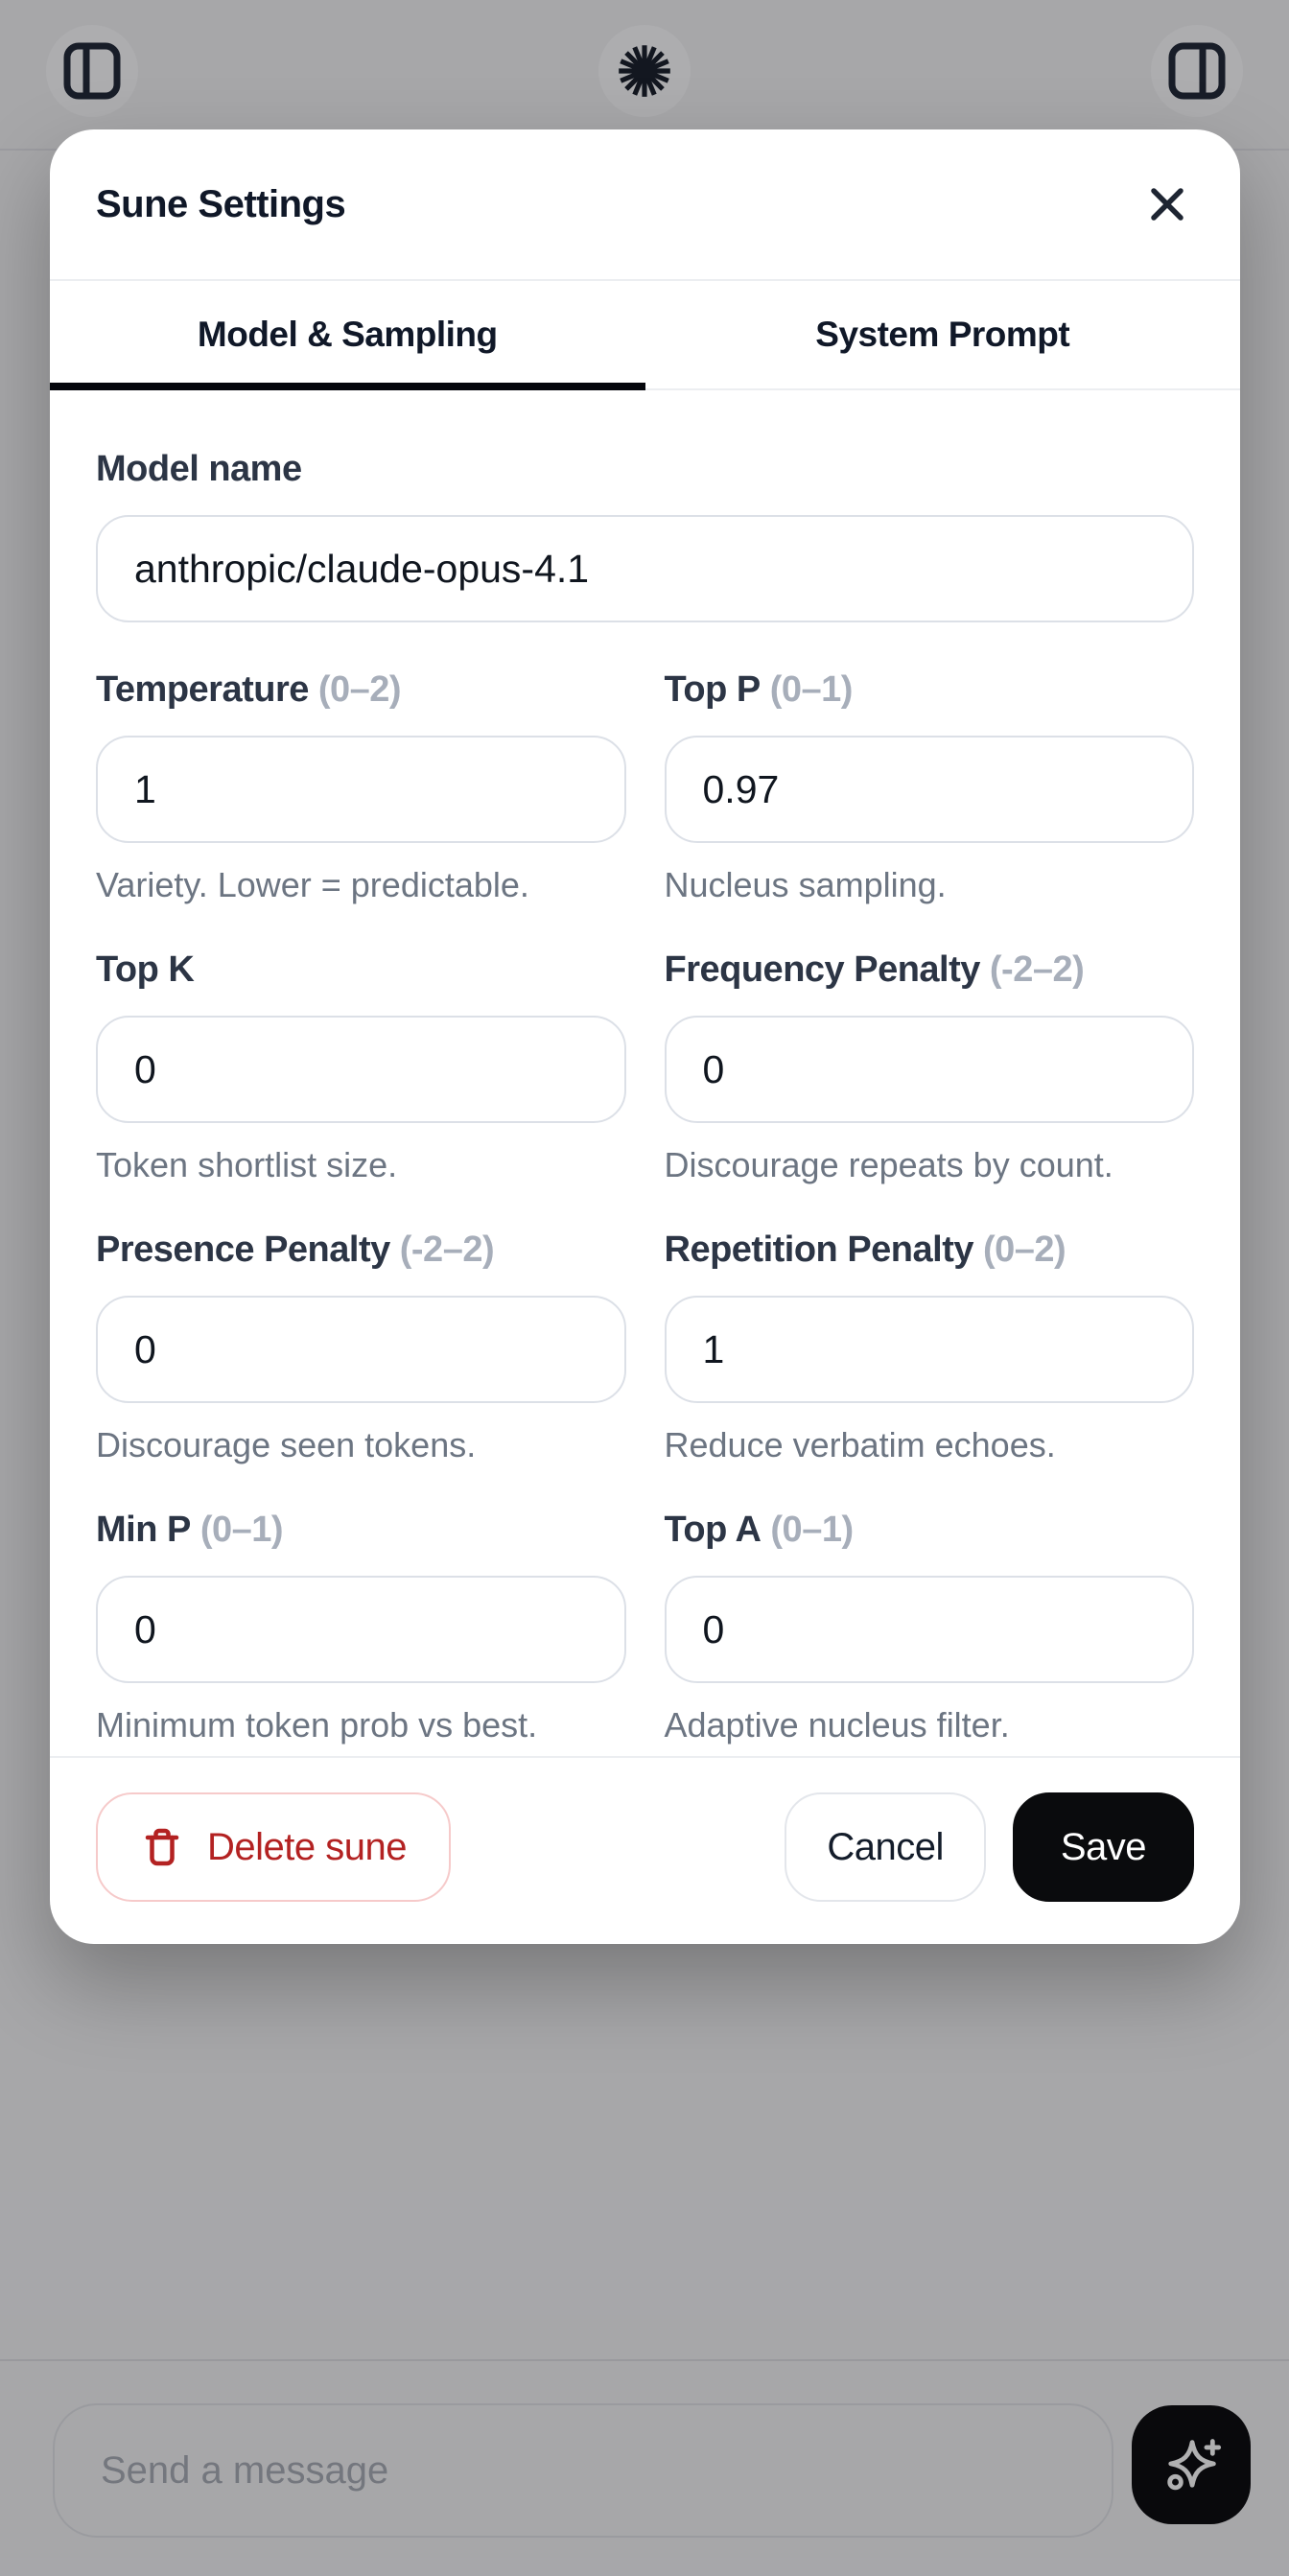  What do you see at coordinates (645, 568) in the screenshot?
I see `model-name-input` at bounding box center [645, 568].